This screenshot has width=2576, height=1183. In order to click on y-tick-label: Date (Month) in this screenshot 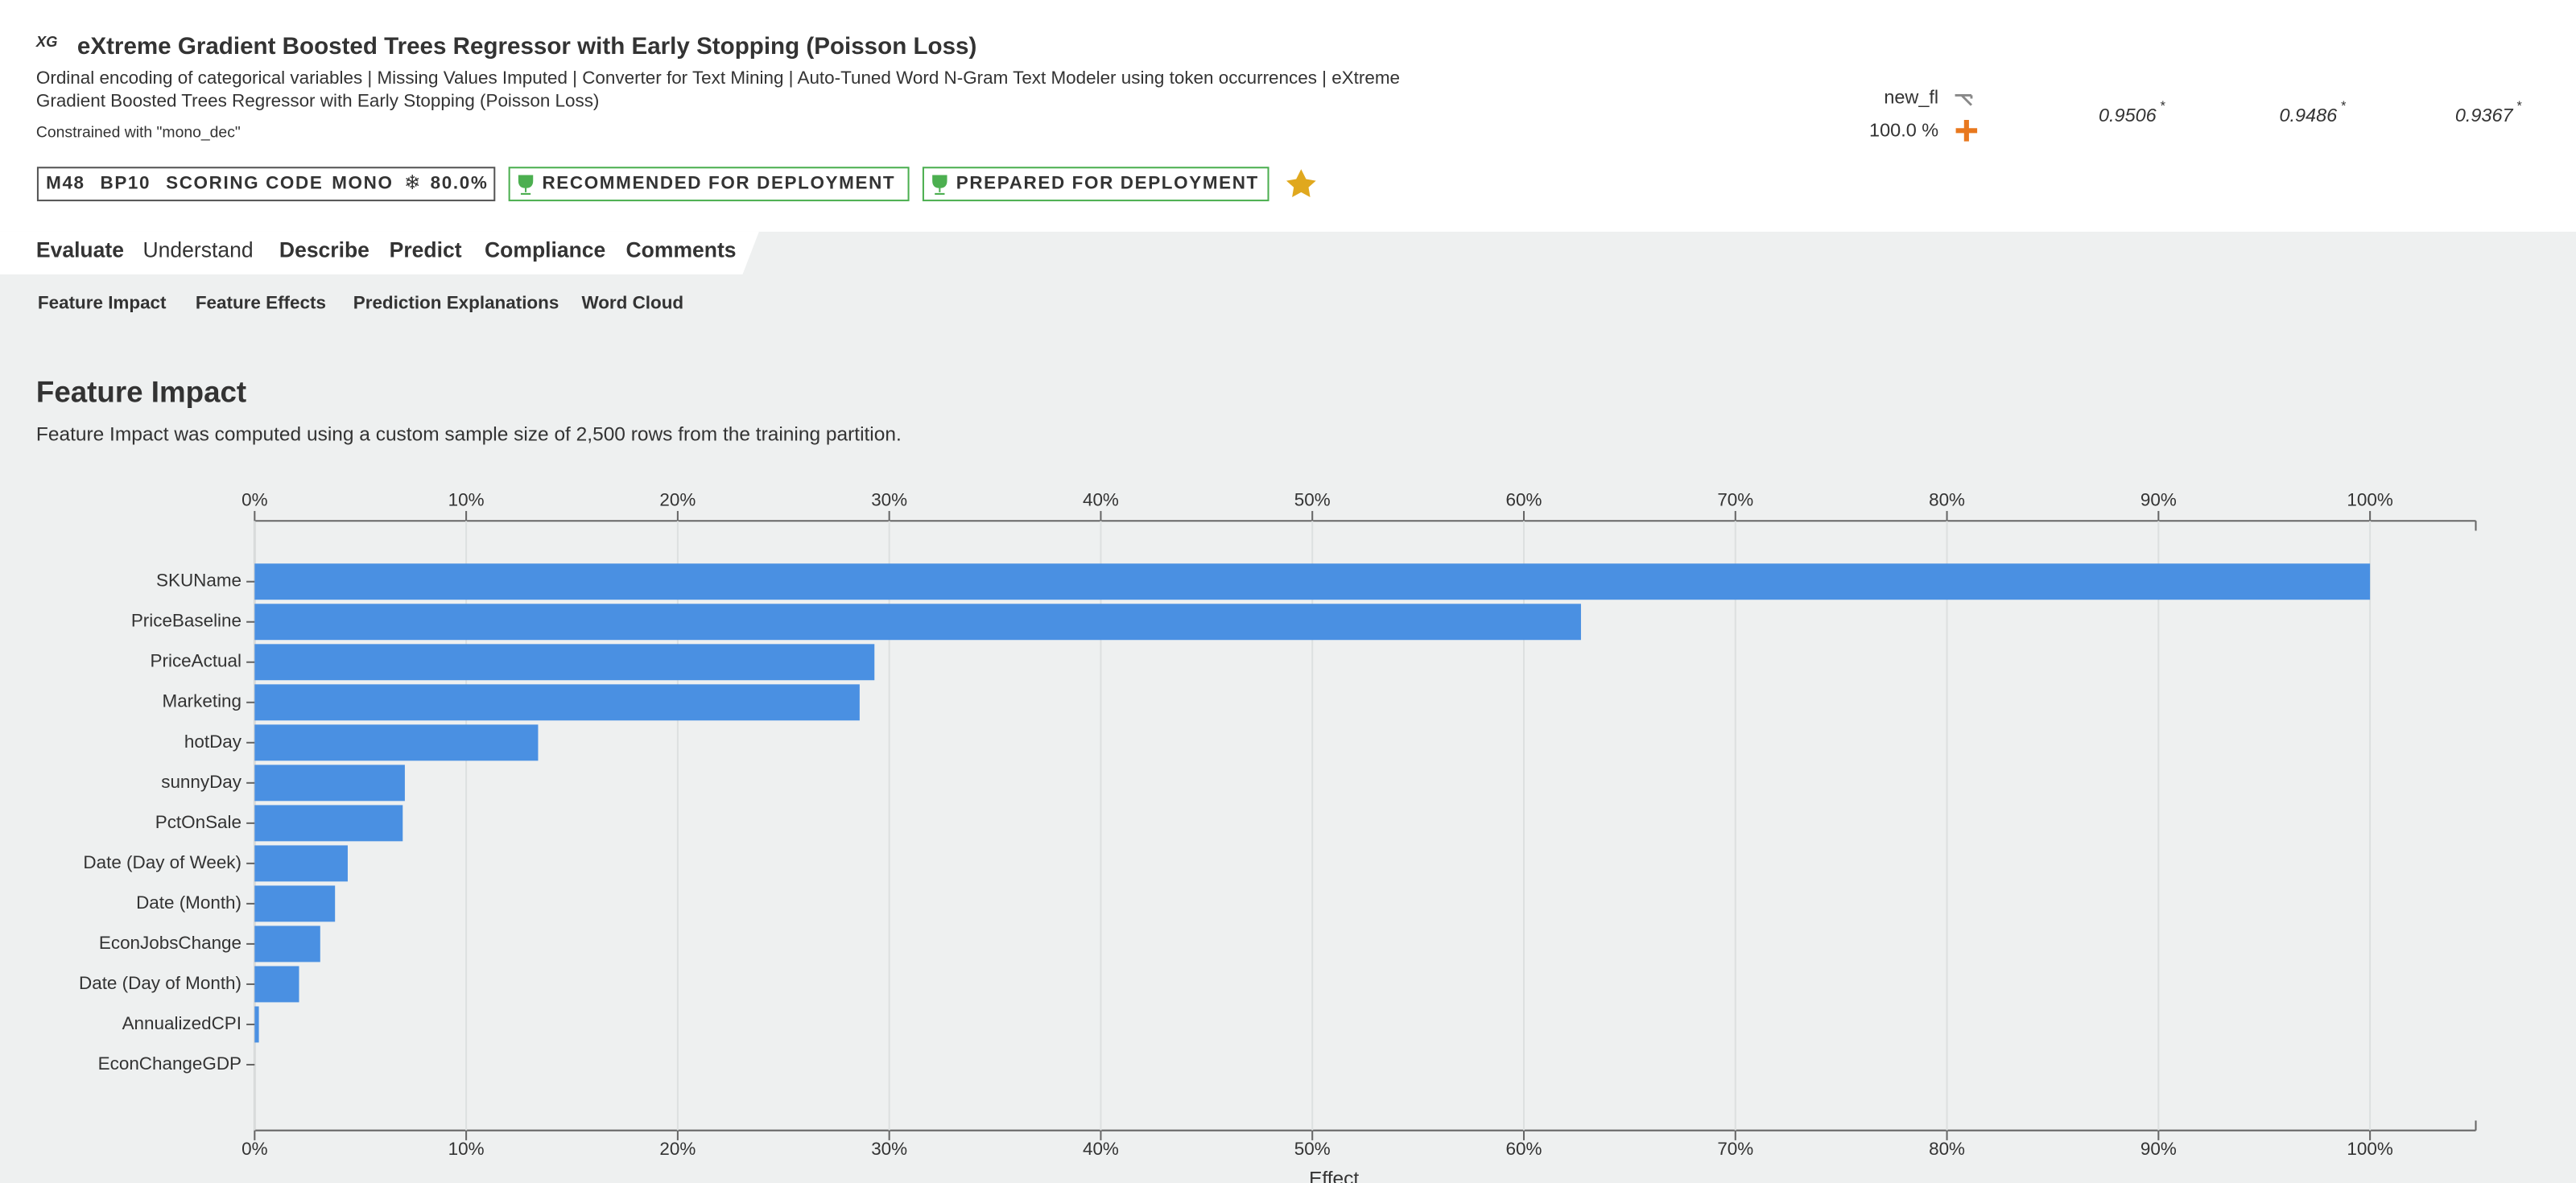, I will do `click(189, 902)`.